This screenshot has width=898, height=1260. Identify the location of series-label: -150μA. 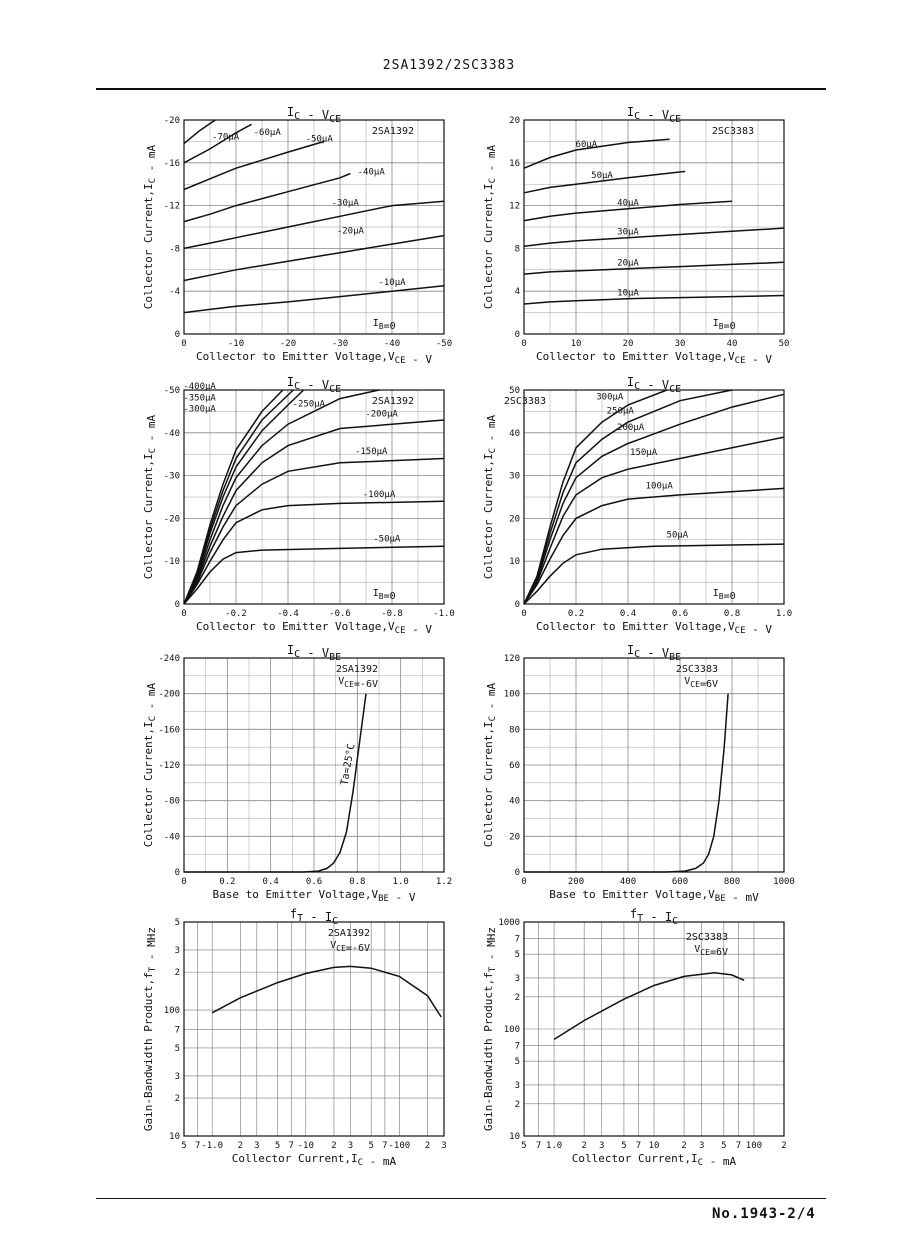
(371, 452).